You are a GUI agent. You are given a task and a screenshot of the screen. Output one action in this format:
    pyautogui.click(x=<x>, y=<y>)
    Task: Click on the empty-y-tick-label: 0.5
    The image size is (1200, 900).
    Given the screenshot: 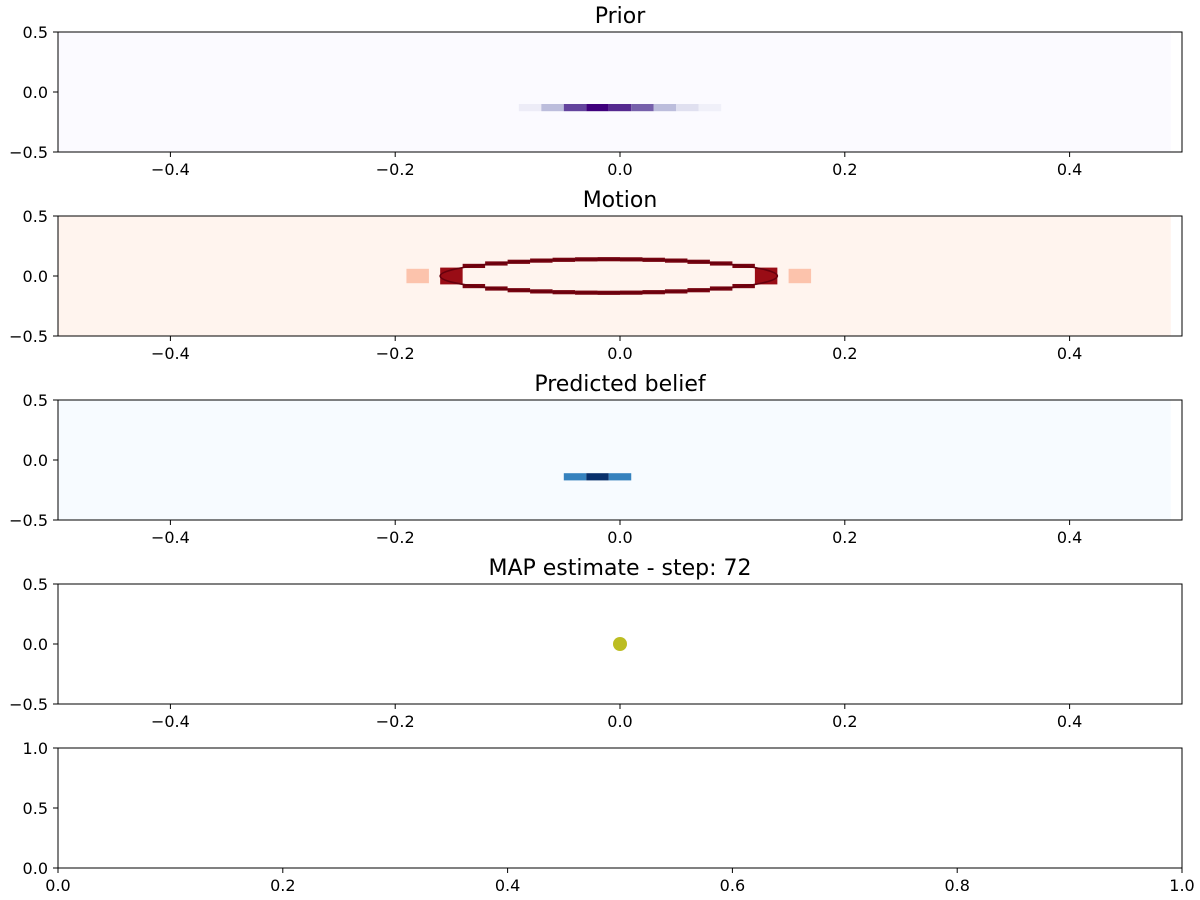 What is the action you would take?
    pyautogui.click(x=35, y=808)
    